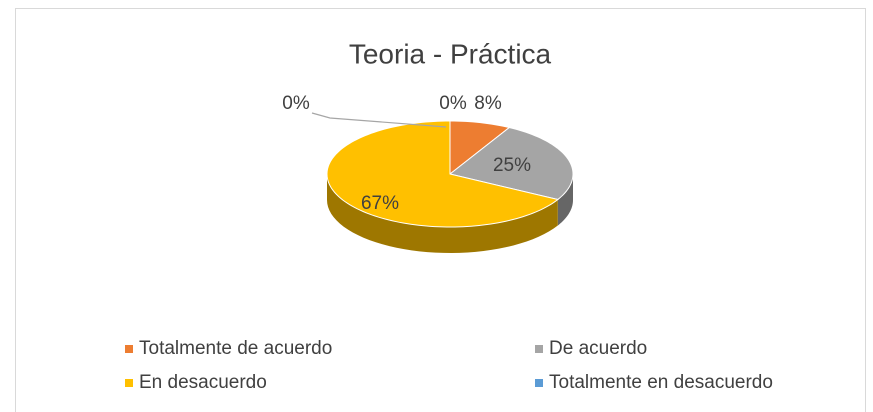 Image resolution: width=873 pixels, height=412 pixels. What do you see at coordinates (598, 348) in the screenshot?
I see `legend-label: De acuerdo` at bounding box center [598, 348].